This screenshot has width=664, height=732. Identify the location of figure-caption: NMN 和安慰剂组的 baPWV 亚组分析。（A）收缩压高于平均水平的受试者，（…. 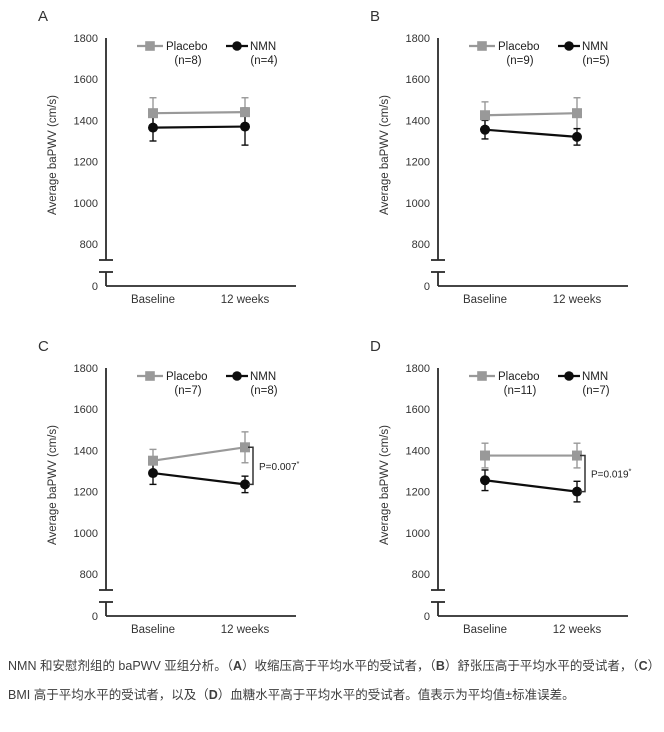
(332, 681).